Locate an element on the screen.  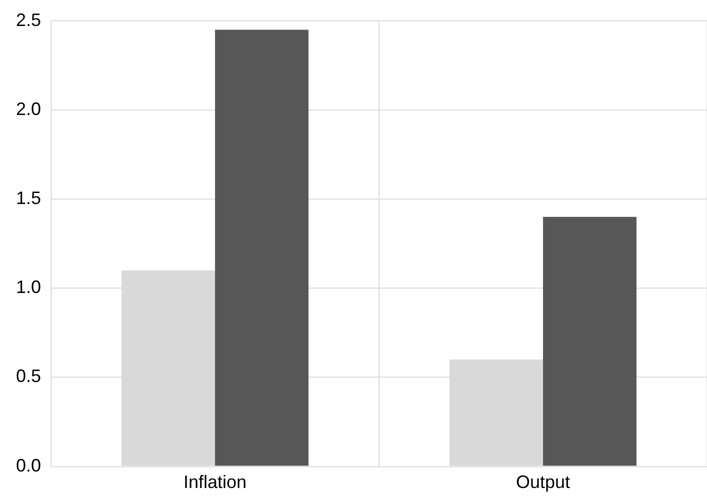
y-tick-label: 2.5 is located at coordinates (29, 20).